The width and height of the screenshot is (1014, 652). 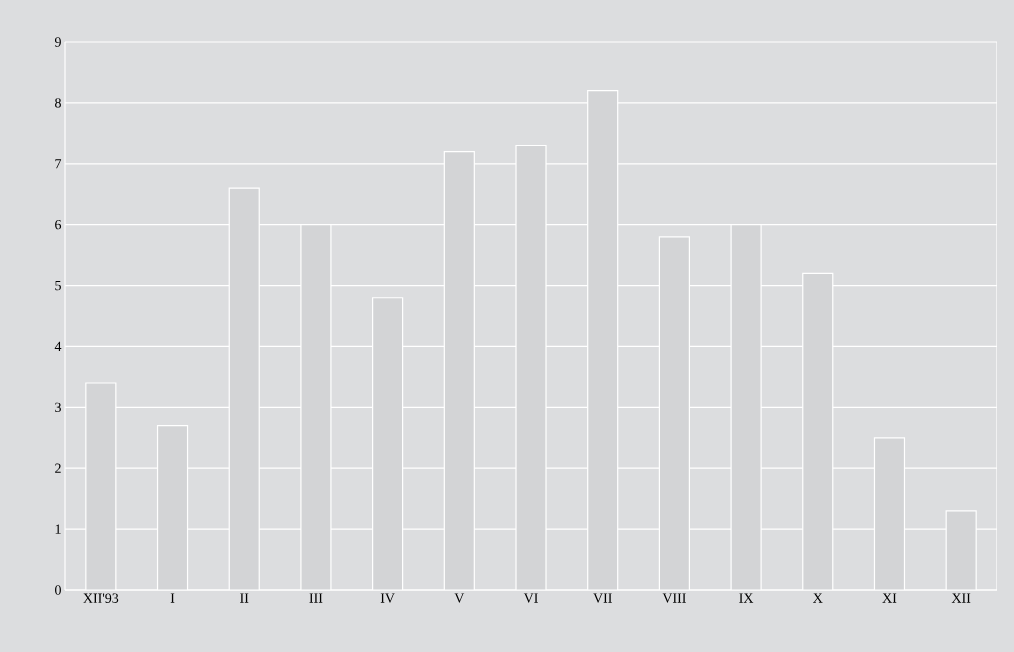 What do you see at coordinates (746, 598) in the screenshot?
I see `x-tick-label: IX` at bounding box center [746, 598].